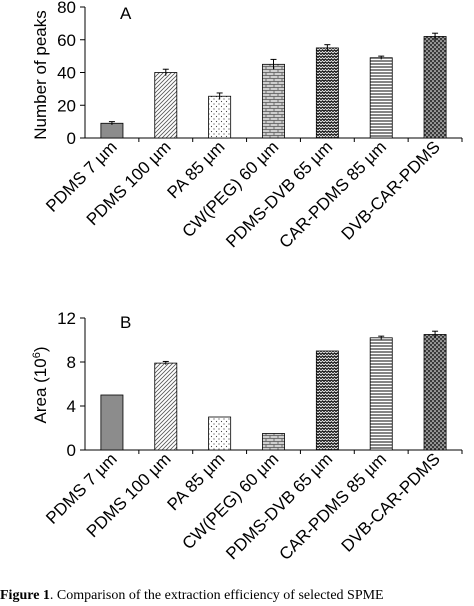 This screenshot has height=606, width=474. What do you see at coordinates (71, 406) in the screenshot?
I see `y-tick-label: 4` at bounding box center [71, 406].